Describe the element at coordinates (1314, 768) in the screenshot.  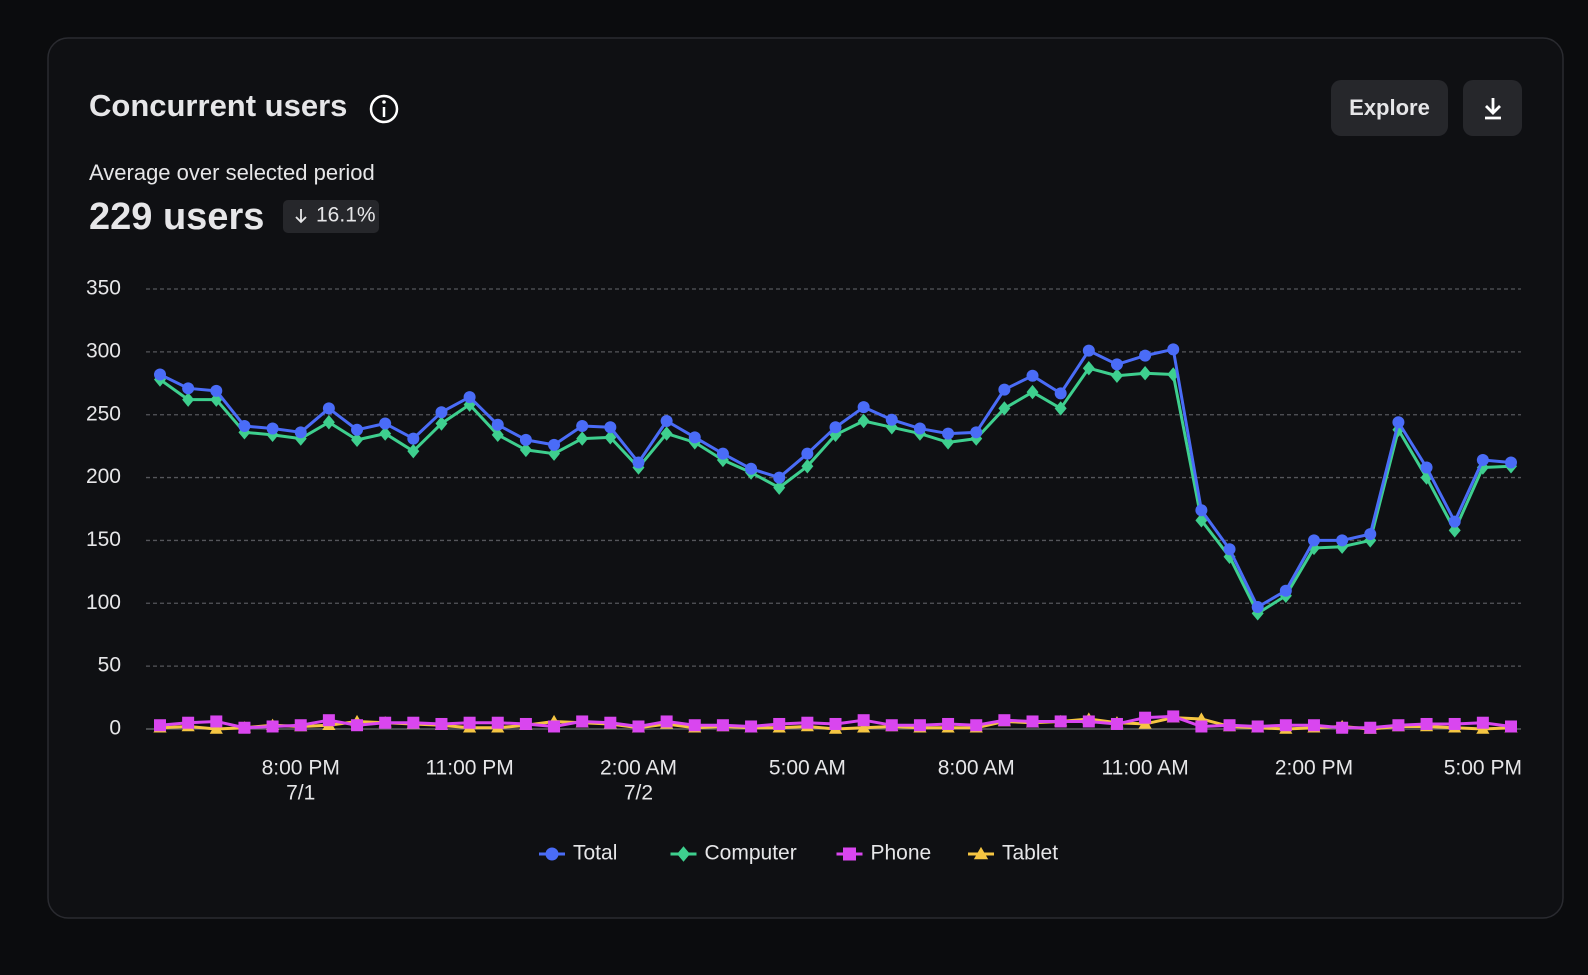
I see `x-tick-label: 2:00 PM` at that location.